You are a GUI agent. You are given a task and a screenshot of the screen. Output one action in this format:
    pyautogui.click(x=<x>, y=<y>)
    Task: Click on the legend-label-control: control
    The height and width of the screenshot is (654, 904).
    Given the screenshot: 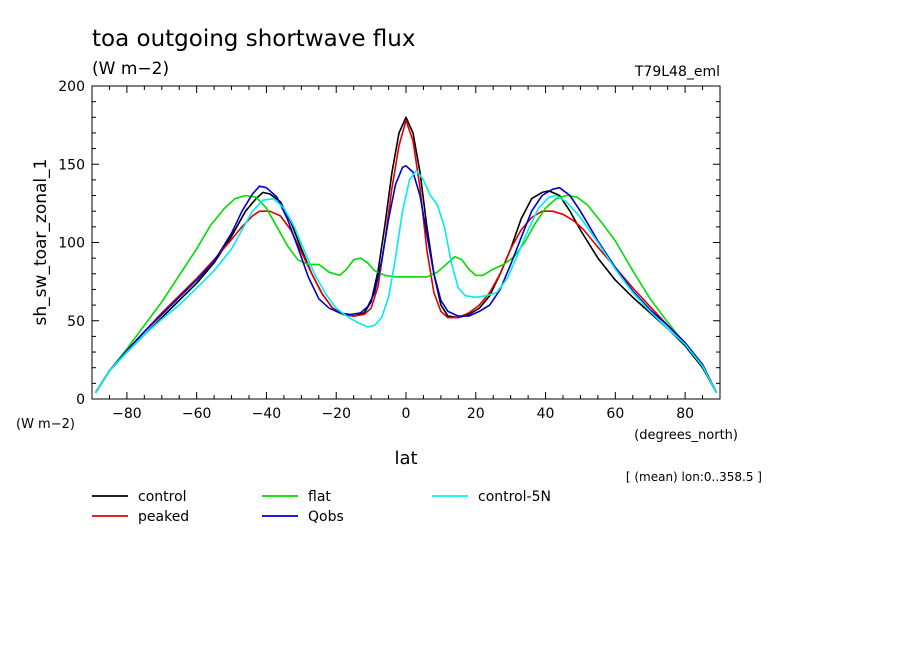 What is the action you would take?
    pyautogui.click(x=162, y=497)
    